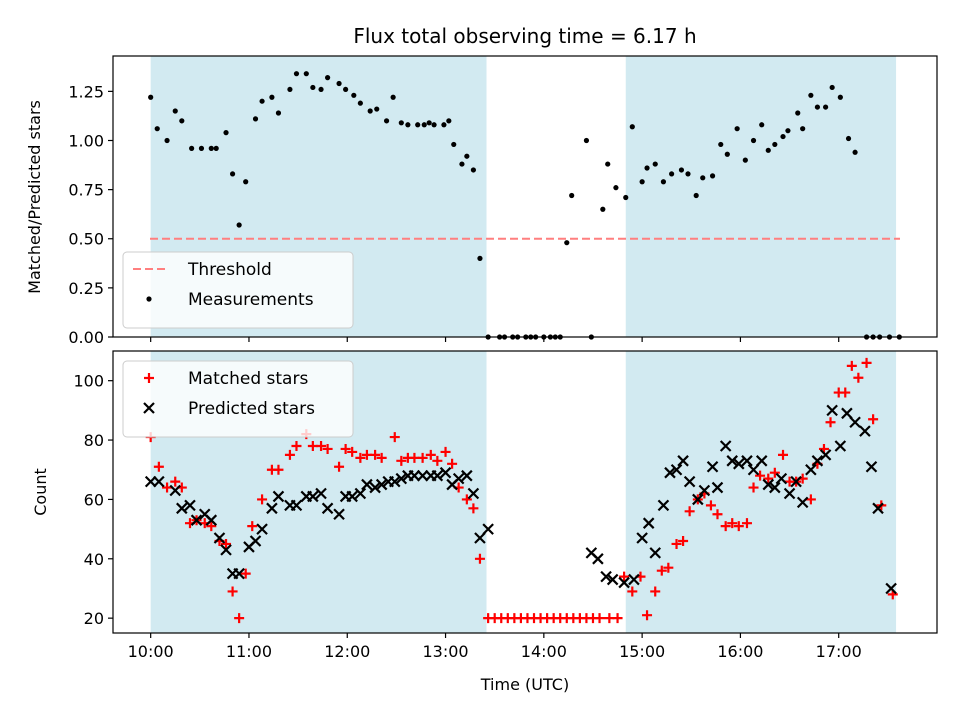 The width and height of the screenshot is (960, 720). I want to click on legend-label: Measurements, so click(251, 300).